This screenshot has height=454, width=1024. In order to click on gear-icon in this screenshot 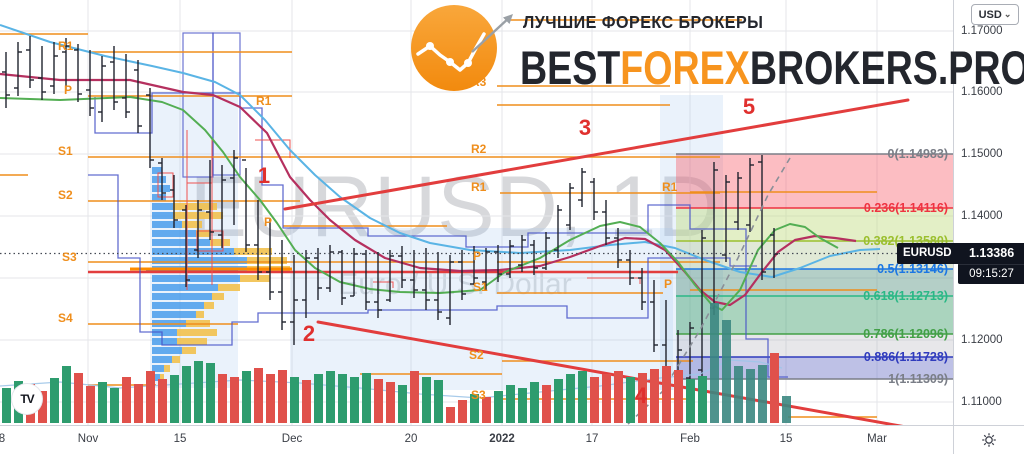, I will do `click(989, 440)`.